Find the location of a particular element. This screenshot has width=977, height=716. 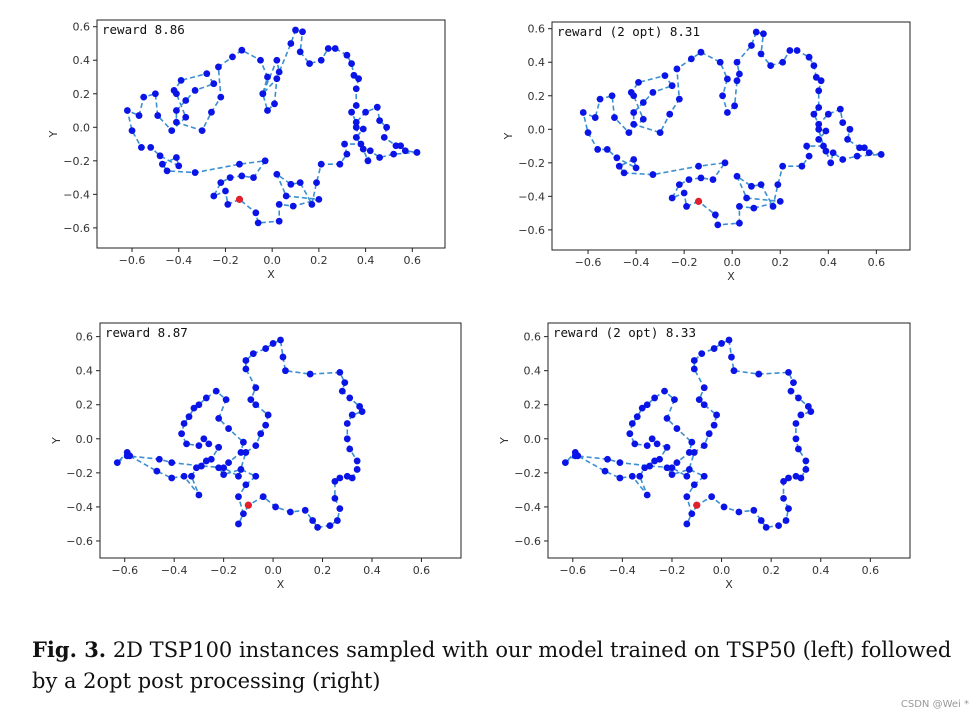

tour-path is located at coordinates (240, 433).